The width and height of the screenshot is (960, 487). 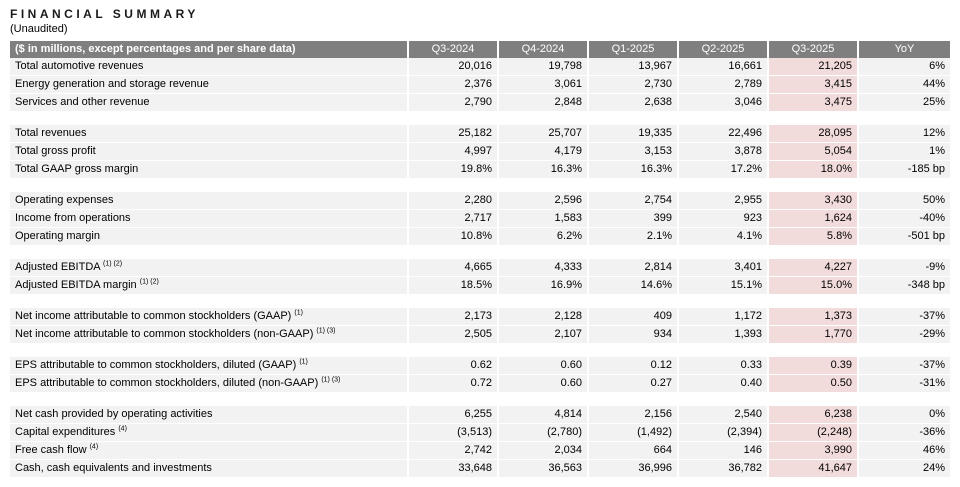 I want to click on value-cell: 1,373, so click(x=812, y=317).